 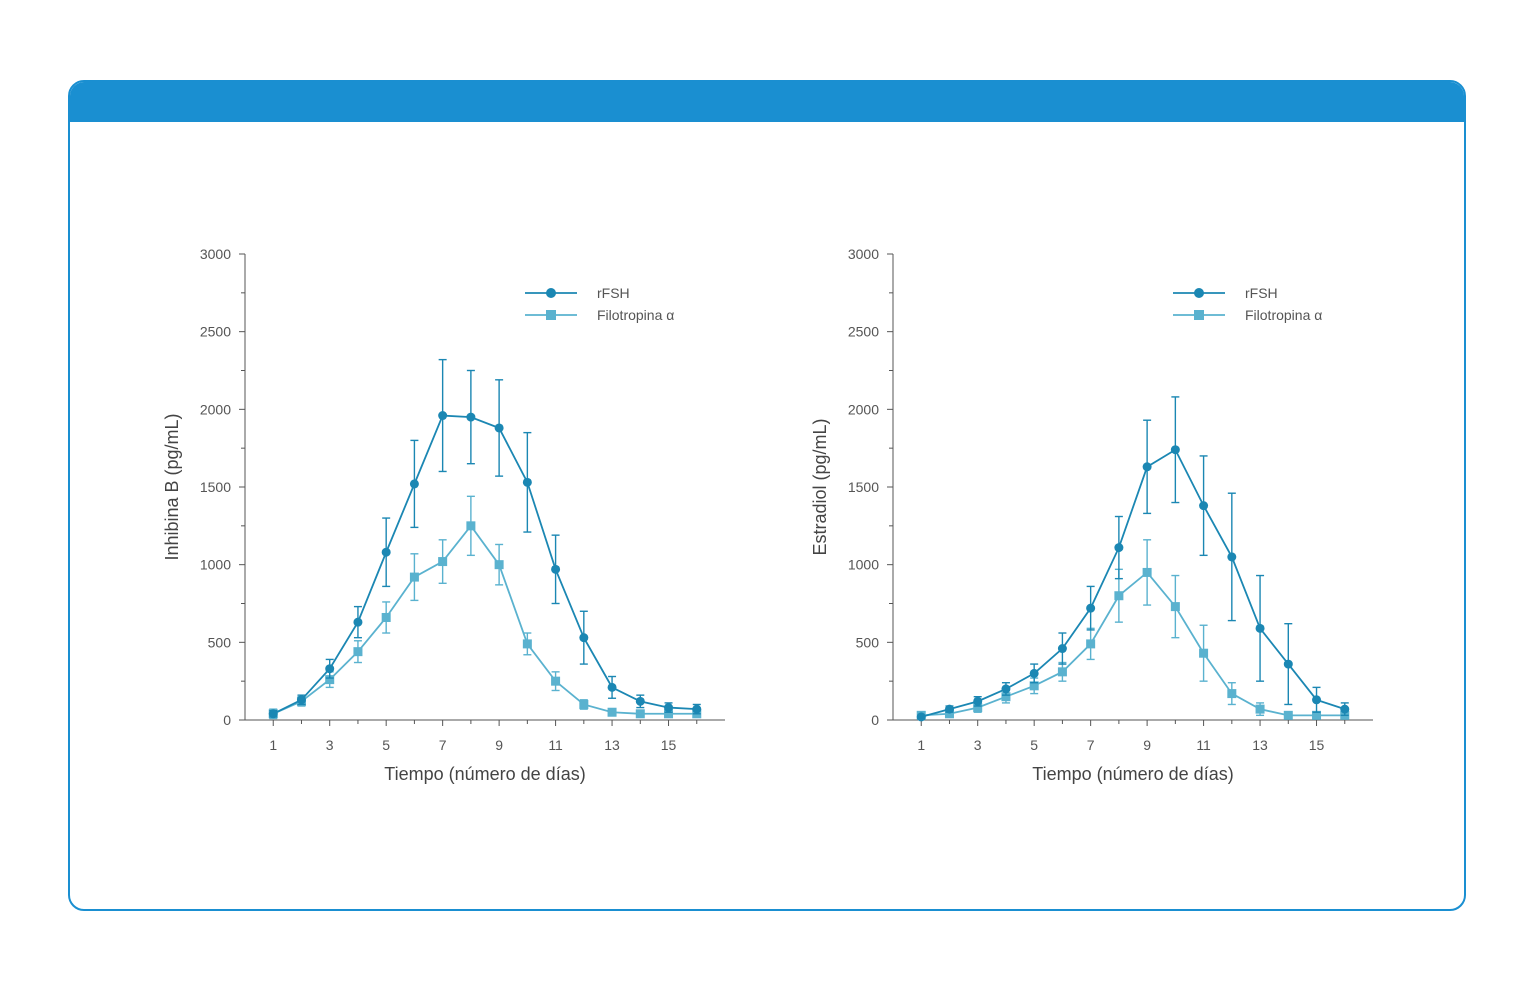 I want to click on y-axis-label: Estradiol (pg/mL), so click(x=820, y=486).